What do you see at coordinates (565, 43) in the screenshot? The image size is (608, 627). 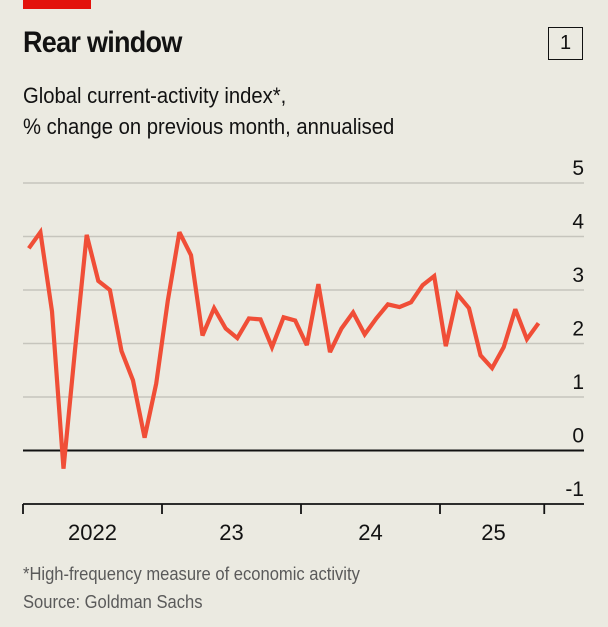 I see `chart-number-badge: 1` at bounding box center [565, 43].